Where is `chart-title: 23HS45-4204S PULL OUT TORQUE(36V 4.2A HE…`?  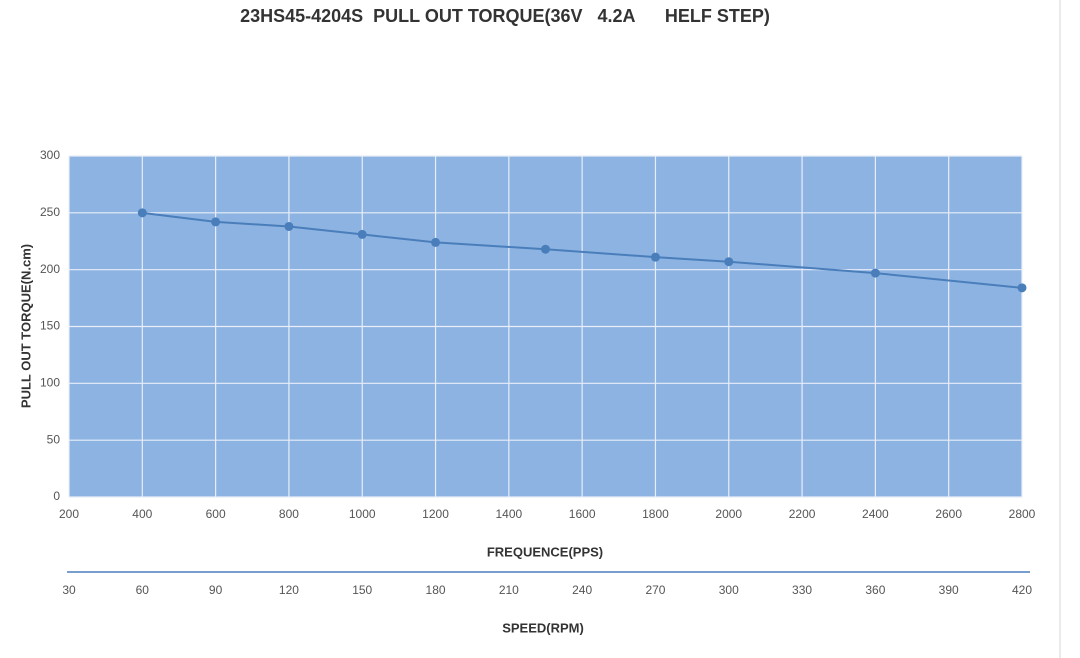 chart-title: 23HS45-4204S PULL OUT TORQUE(36V 4.2A HE… is located at coordinates (505, 16).